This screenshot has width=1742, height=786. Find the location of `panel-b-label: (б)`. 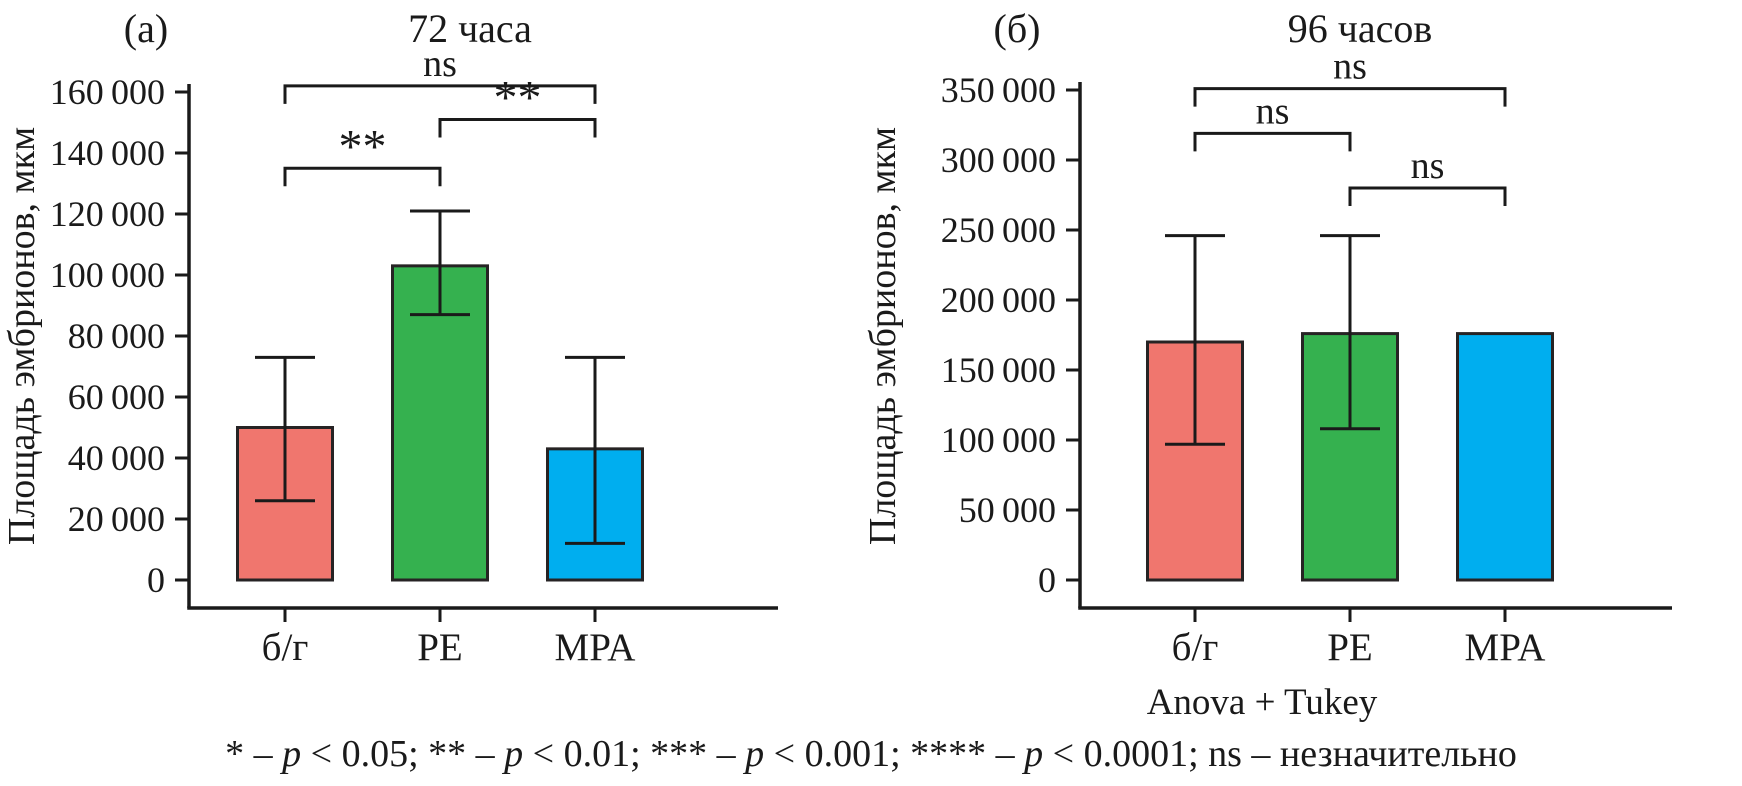

panel-b-label: (б) is located at coordinates (1017, 28).